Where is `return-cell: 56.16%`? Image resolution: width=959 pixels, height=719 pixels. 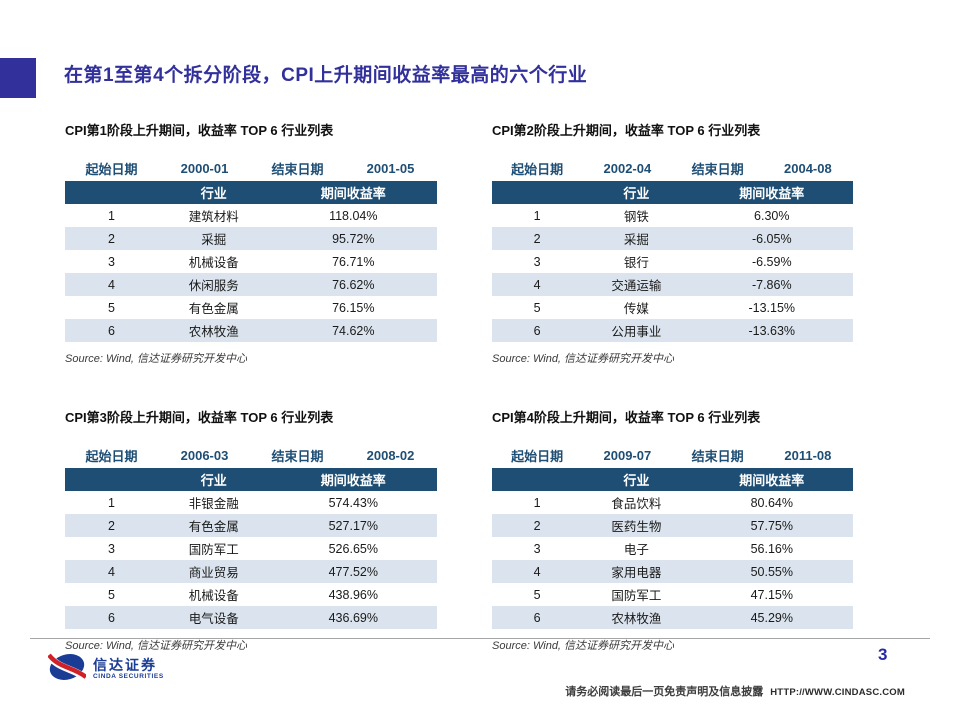 return-cell: 56.16% is located at coordinates (771, 548).